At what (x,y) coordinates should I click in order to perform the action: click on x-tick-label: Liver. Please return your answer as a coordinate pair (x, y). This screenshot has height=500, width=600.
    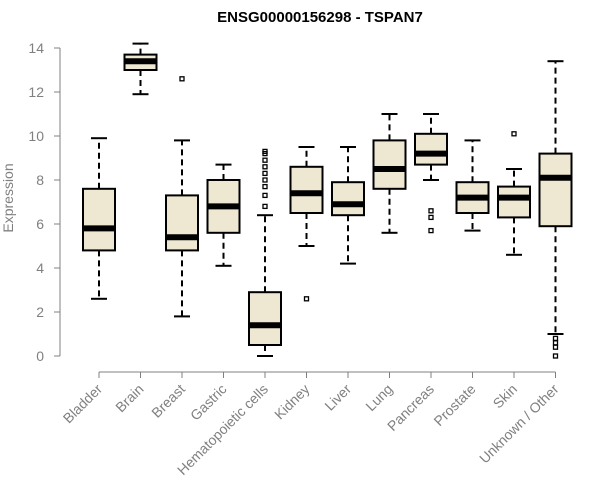
    Looking at the image, I should click on (337, 397).